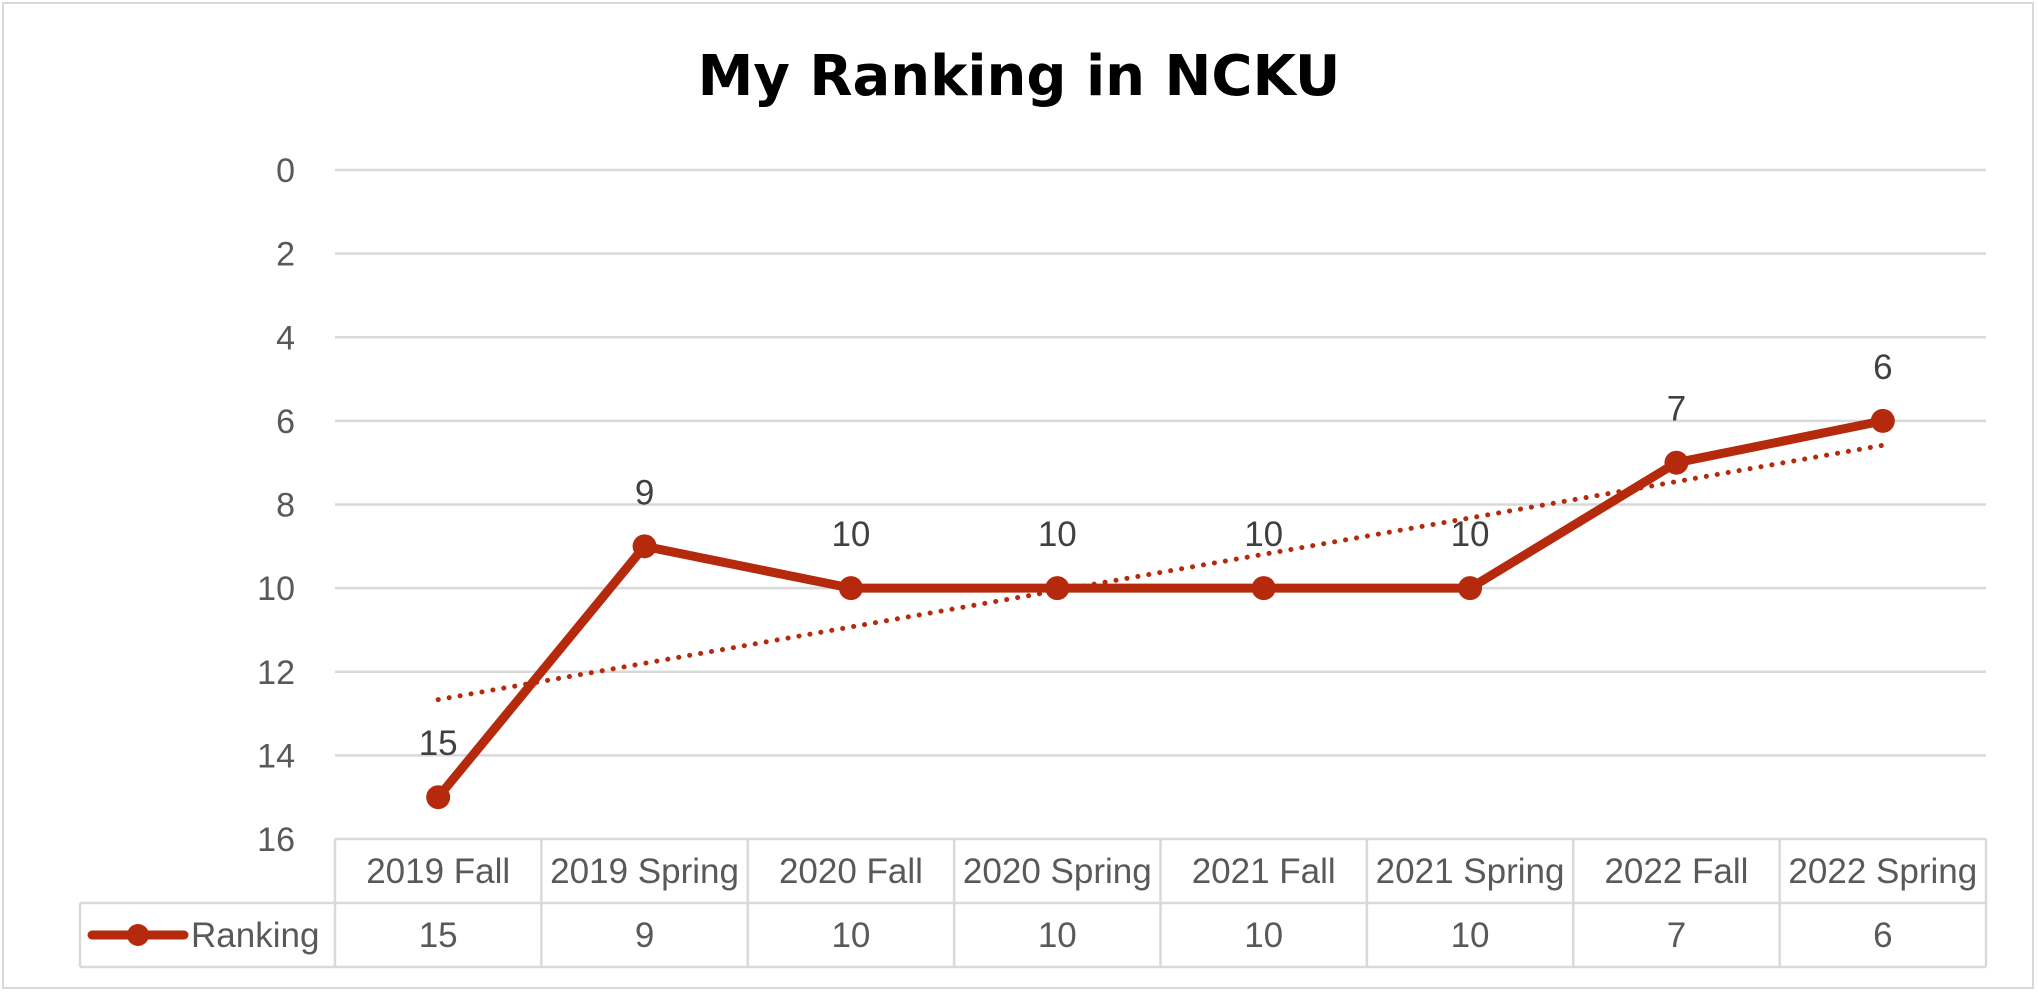 The height and width of the screenshot is (993, 2038). I want to click on y-tick-label: 10, so click(276, 589).